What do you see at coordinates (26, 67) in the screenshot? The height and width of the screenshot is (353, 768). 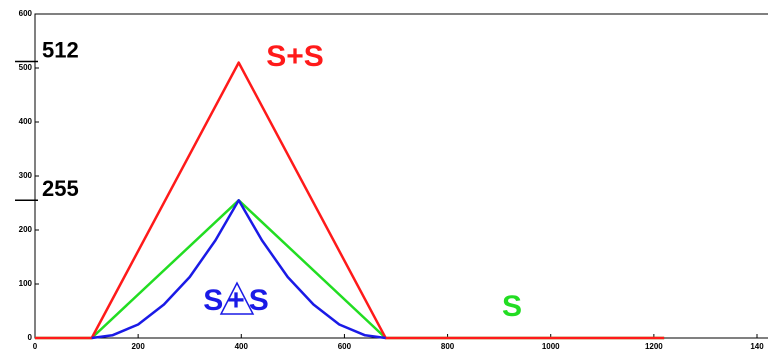 I see `y-tick-label: 500` at bounding box center [26, 67].